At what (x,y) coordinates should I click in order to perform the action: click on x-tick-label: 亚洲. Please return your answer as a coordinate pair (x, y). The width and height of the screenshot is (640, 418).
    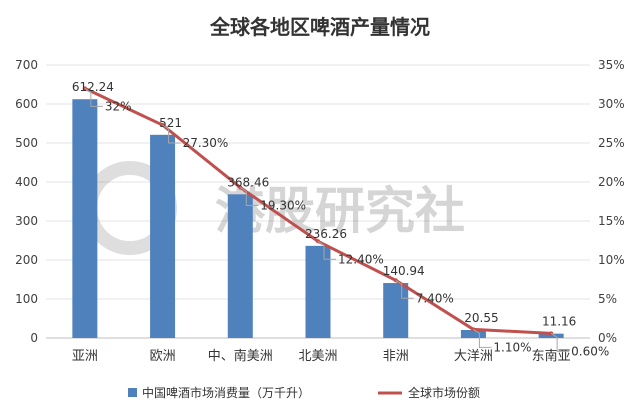
    Looking at the image, I should click on (85, 356).